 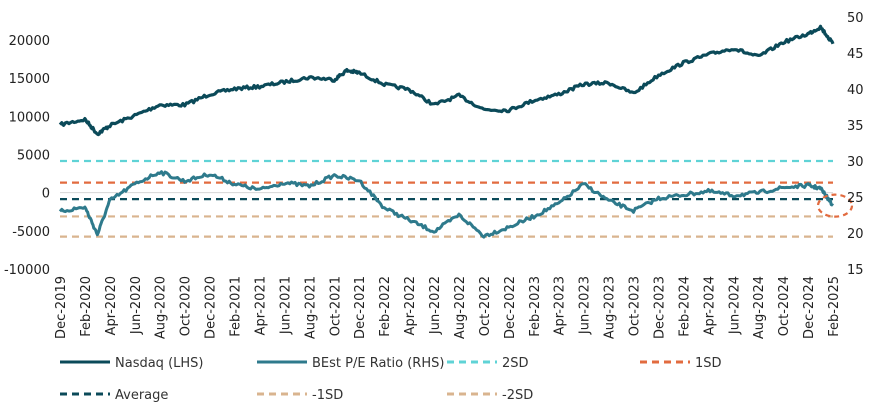 I want to click on legend-item-nasdaq-lhs: Nasdaq (LHS), so click(x=131, y=363).